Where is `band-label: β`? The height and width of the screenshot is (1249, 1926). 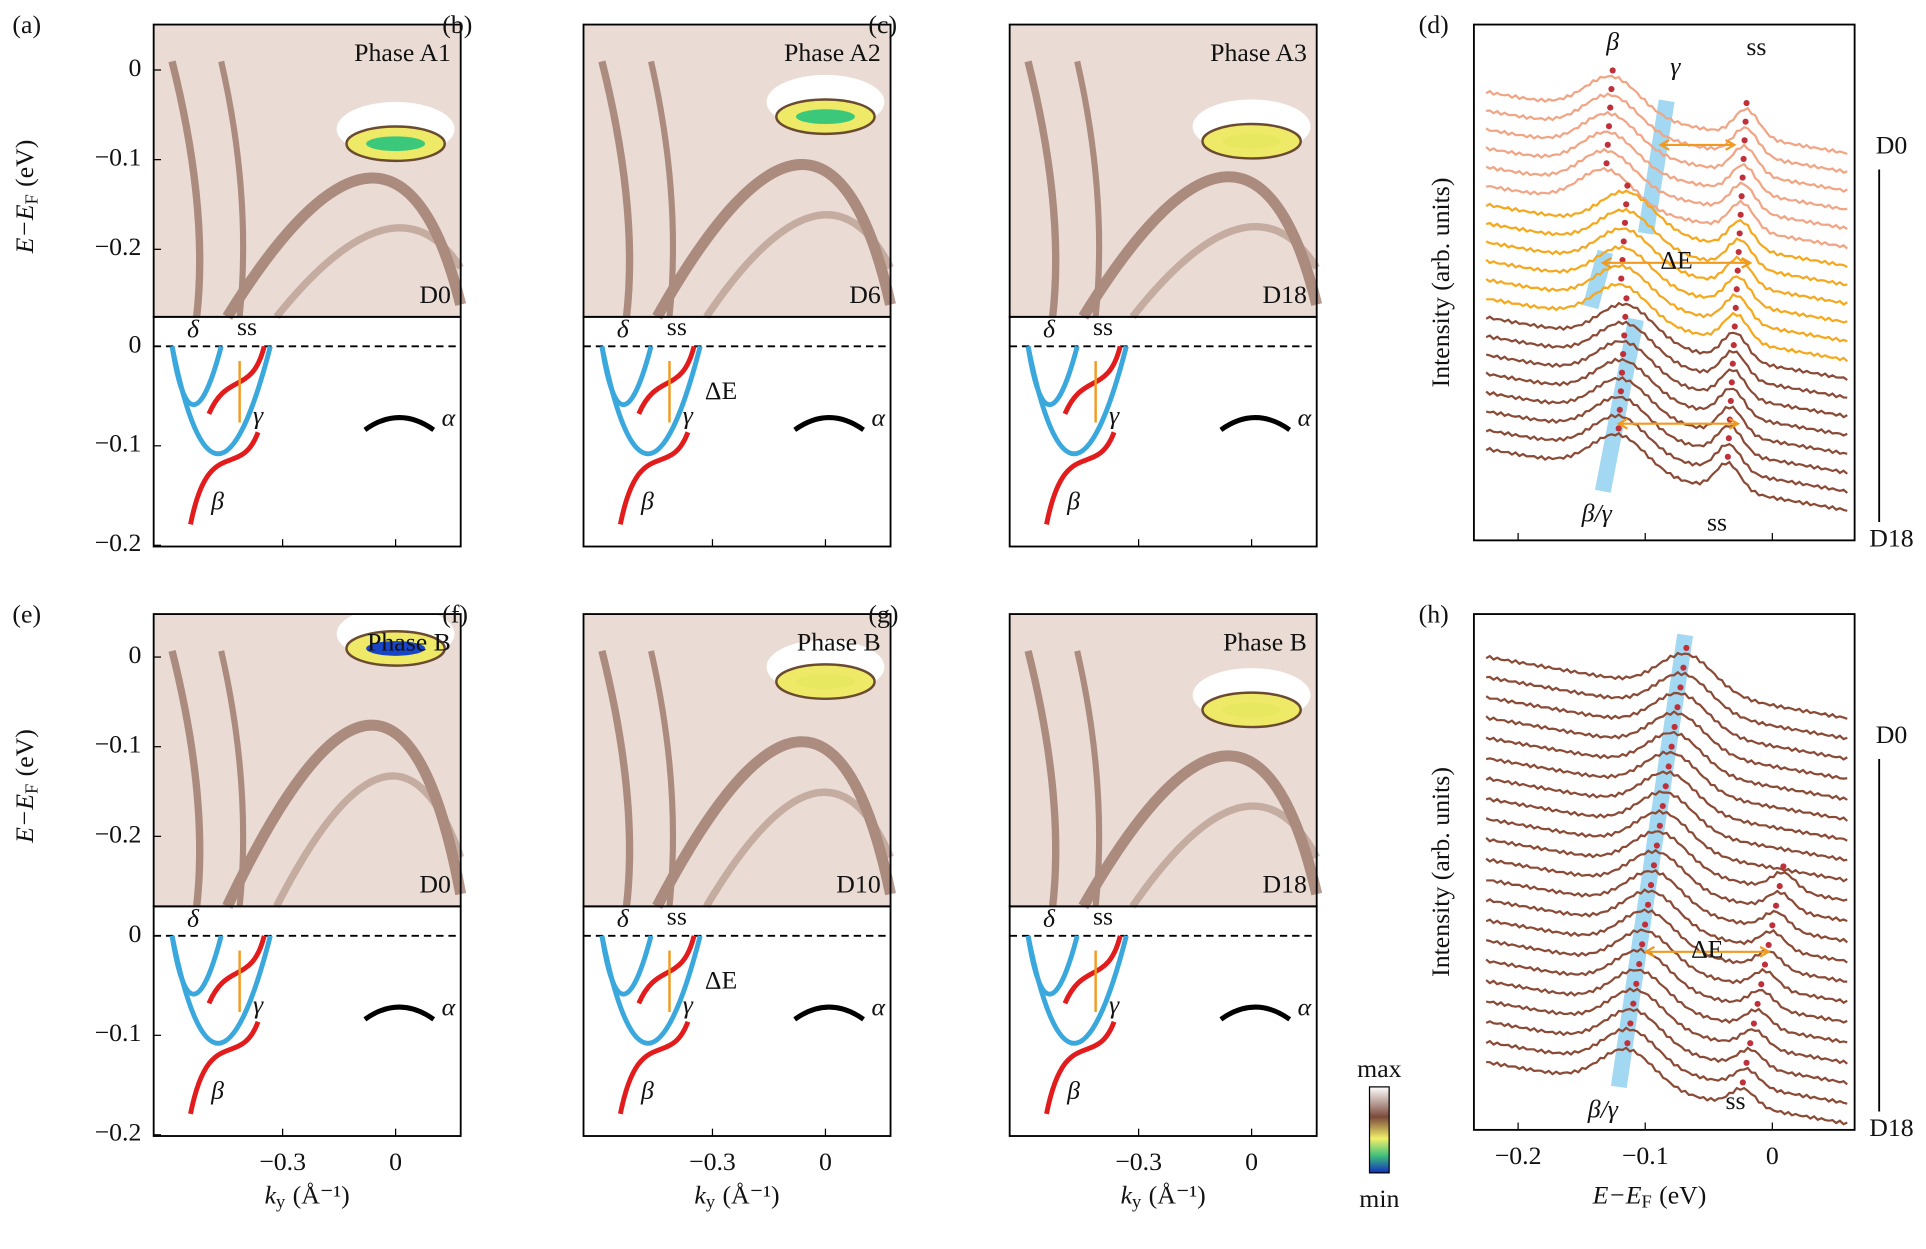 band-label: β is located at coordinates (217, 500).